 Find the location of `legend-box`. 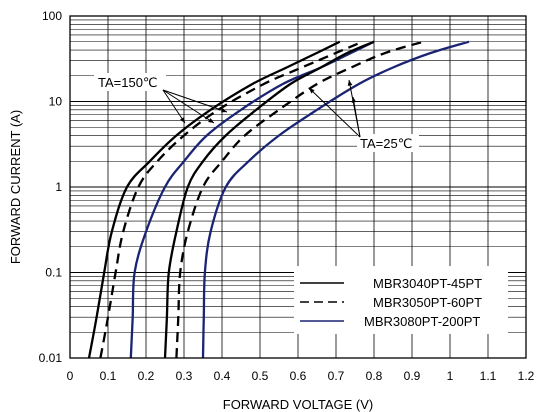

legend-box is located at coordinates (401, 300).